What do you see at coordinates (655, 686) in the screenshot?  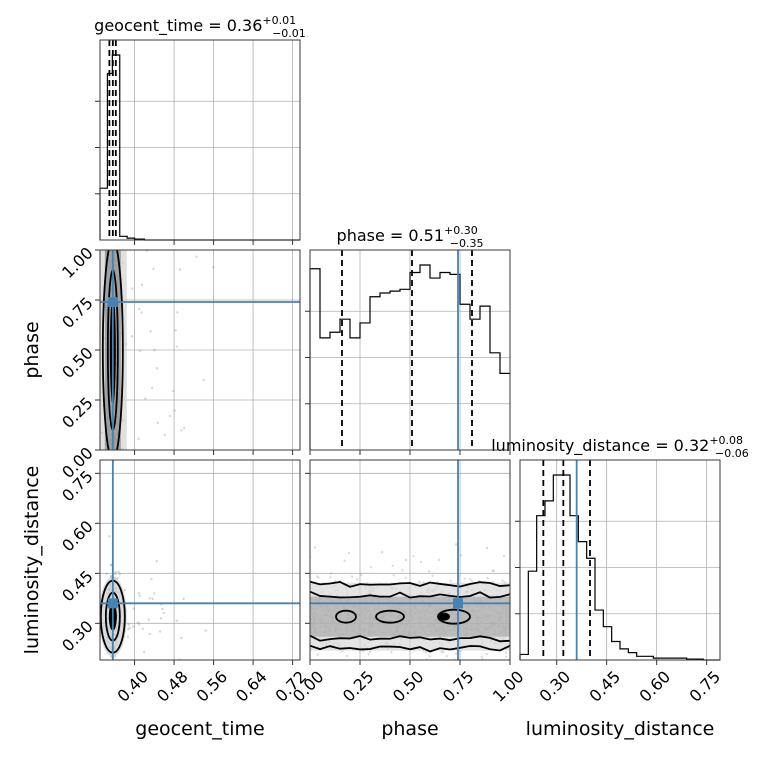 I see `x-tick-label: 0.60` at bounding box center [655, 686].